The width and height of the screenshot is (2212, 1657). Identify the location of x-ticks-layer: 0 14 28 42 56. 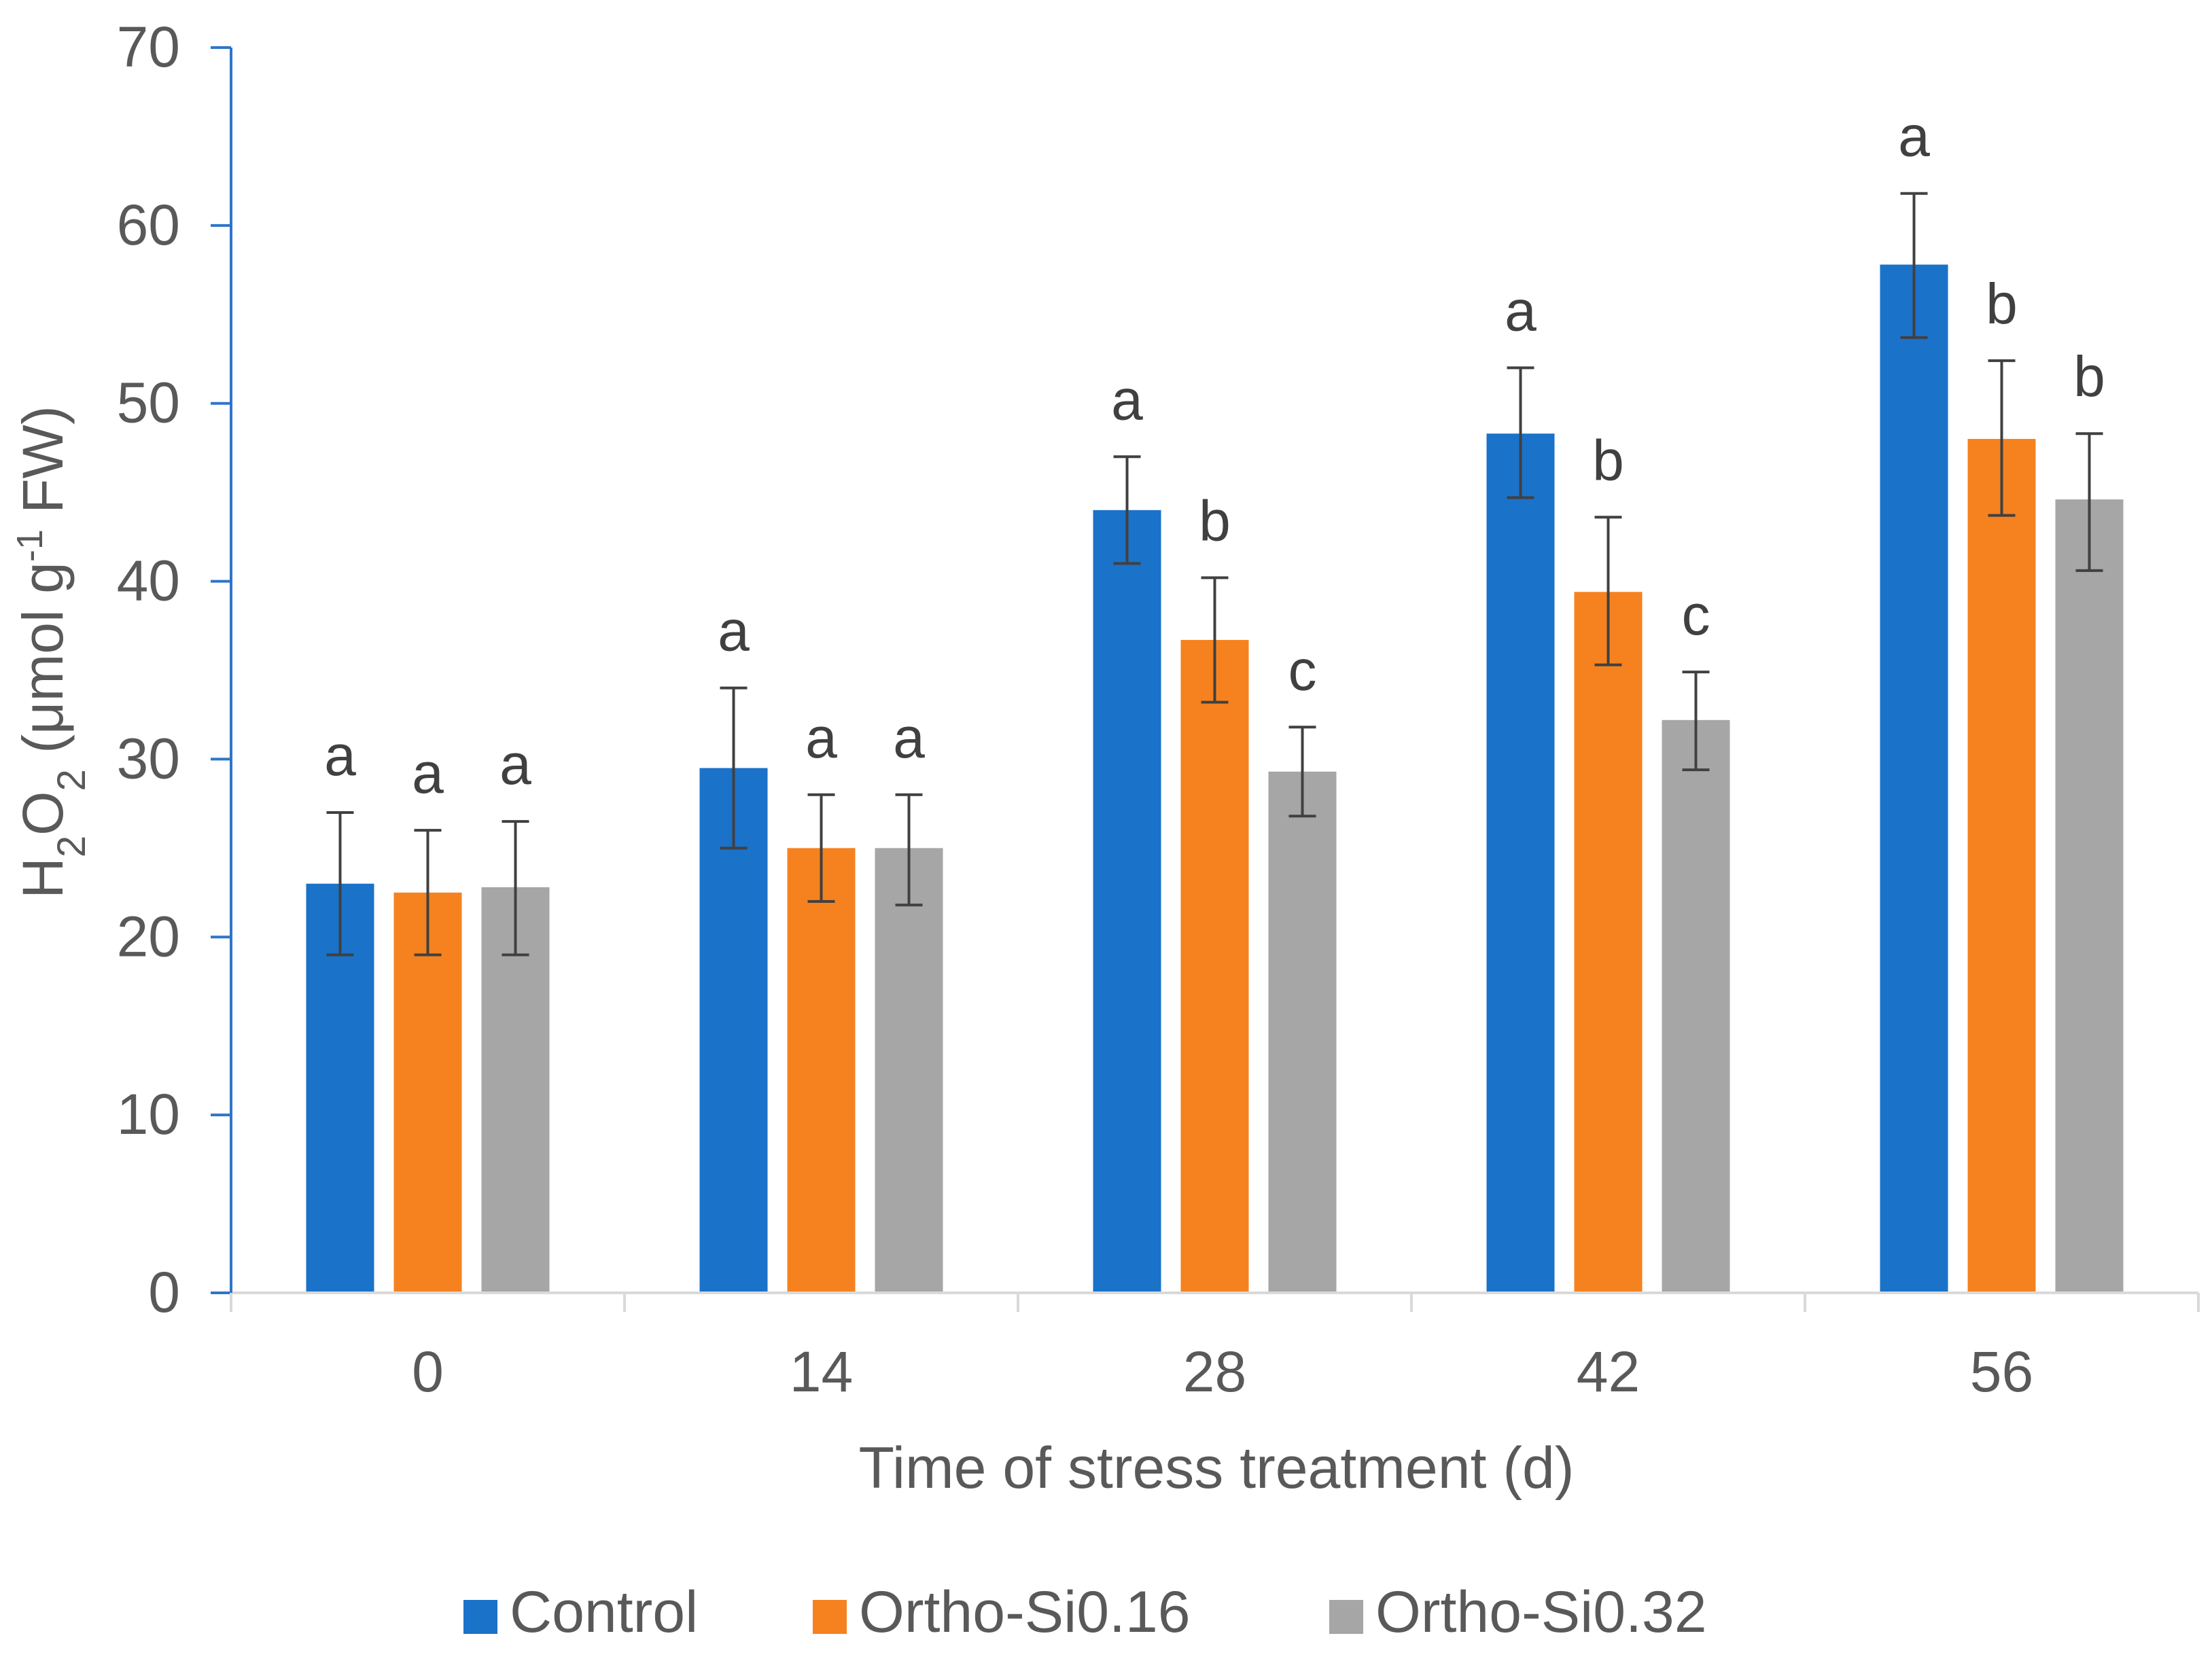
(1215, 1348).